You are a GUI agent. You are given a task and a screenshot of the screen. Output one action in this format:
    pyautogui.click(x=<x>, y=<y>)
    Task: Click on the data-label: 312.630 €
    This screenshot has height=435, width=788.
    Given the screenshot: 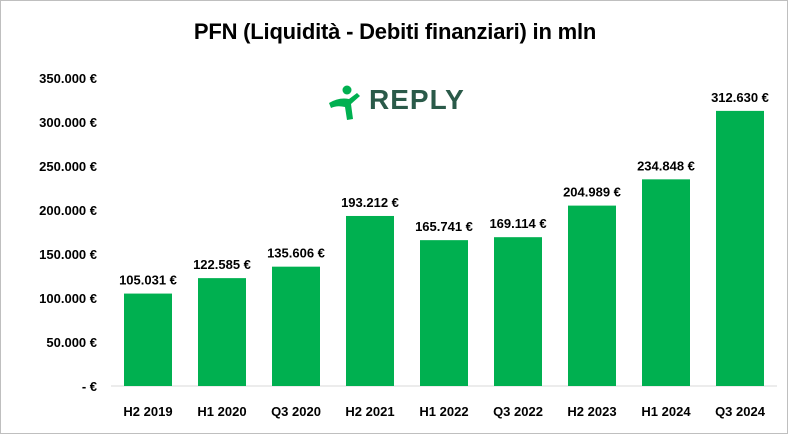 What is the action you would take?
    pyautogui.click(x=740, y=97)
    